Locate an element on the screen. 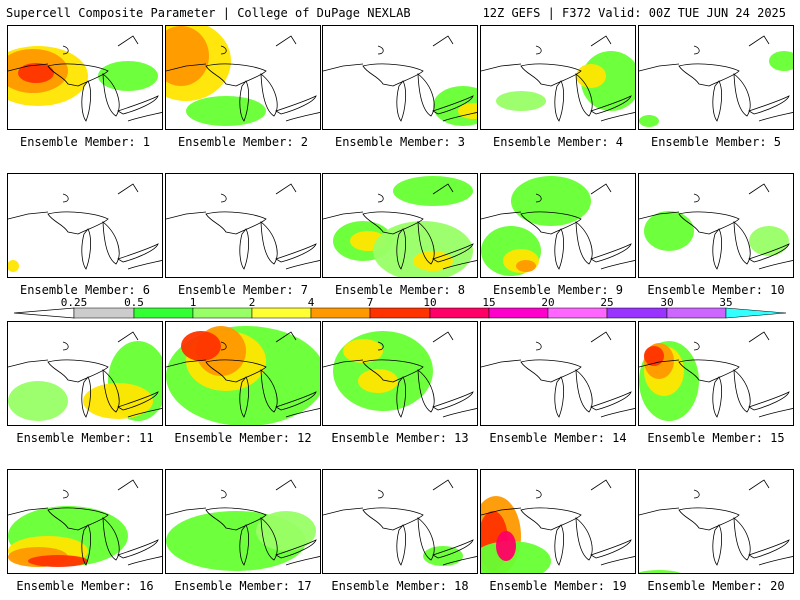 Image resolution: width=800 pixels, height=600 pixels. ensemble-member-label: Ensemble Member: 7 is located at coordinates (243, 290).